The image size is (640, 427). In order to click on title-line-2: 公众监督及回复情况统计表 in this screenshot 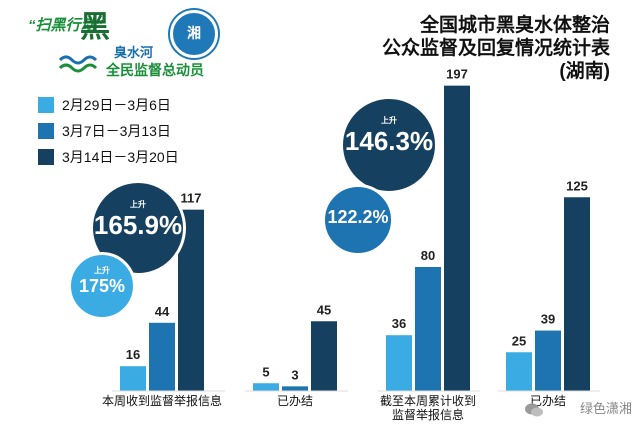, I will do `click(495, 48)`.